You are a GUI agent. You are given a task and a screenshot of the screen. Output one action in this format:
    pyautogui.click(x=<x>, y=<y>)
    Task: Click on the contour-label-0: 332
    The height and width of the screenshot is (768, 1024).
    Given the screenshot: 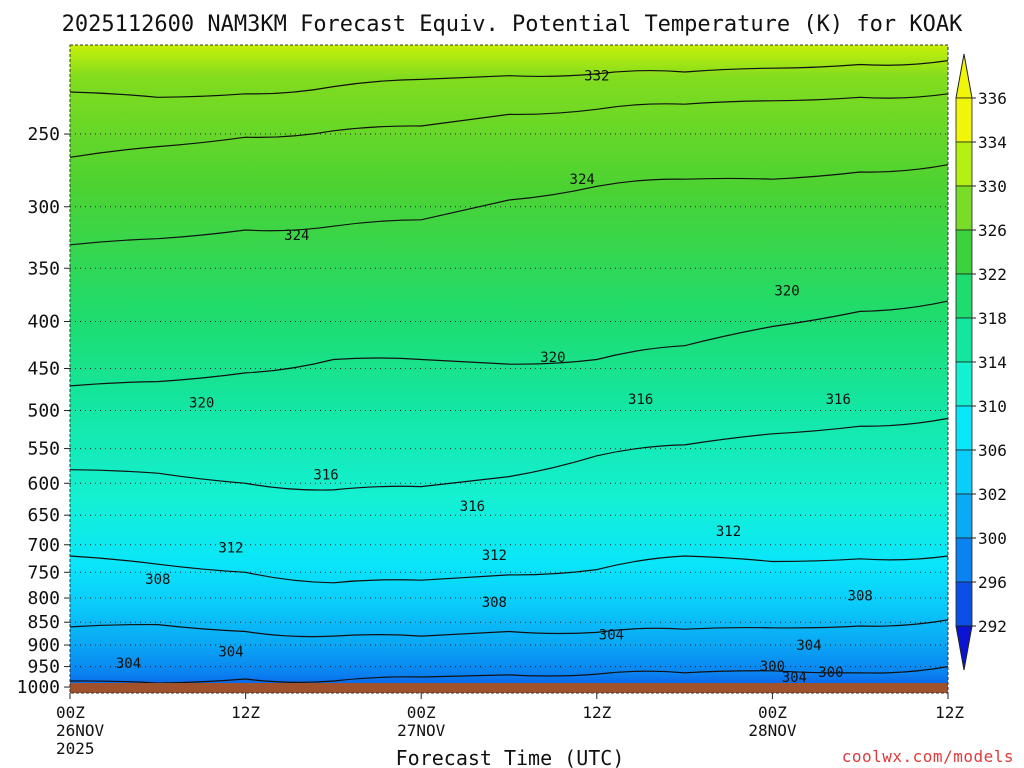 What is the action you would take?
    pyautogui.click(x=596, y=77)
    